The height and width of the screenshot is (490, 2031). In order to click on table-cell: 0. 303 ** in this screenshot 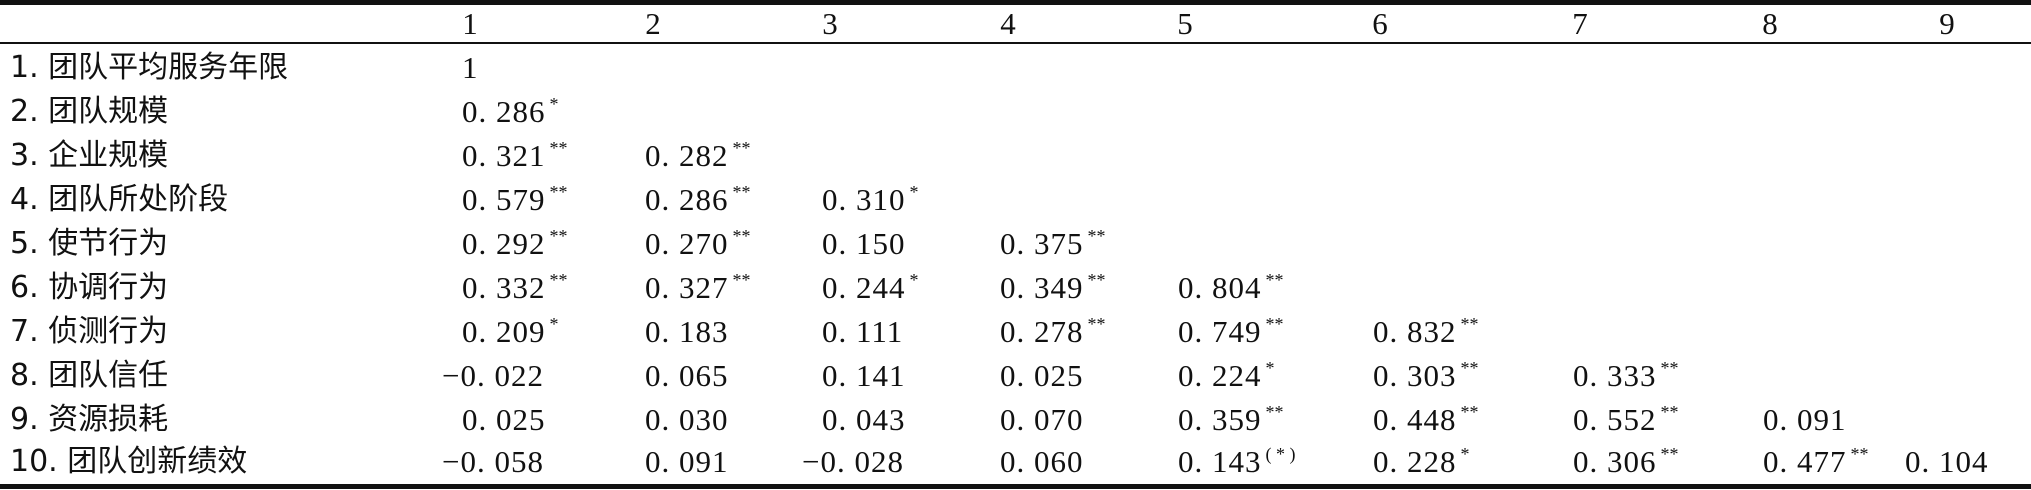, I will do `click(1426, 376)`.